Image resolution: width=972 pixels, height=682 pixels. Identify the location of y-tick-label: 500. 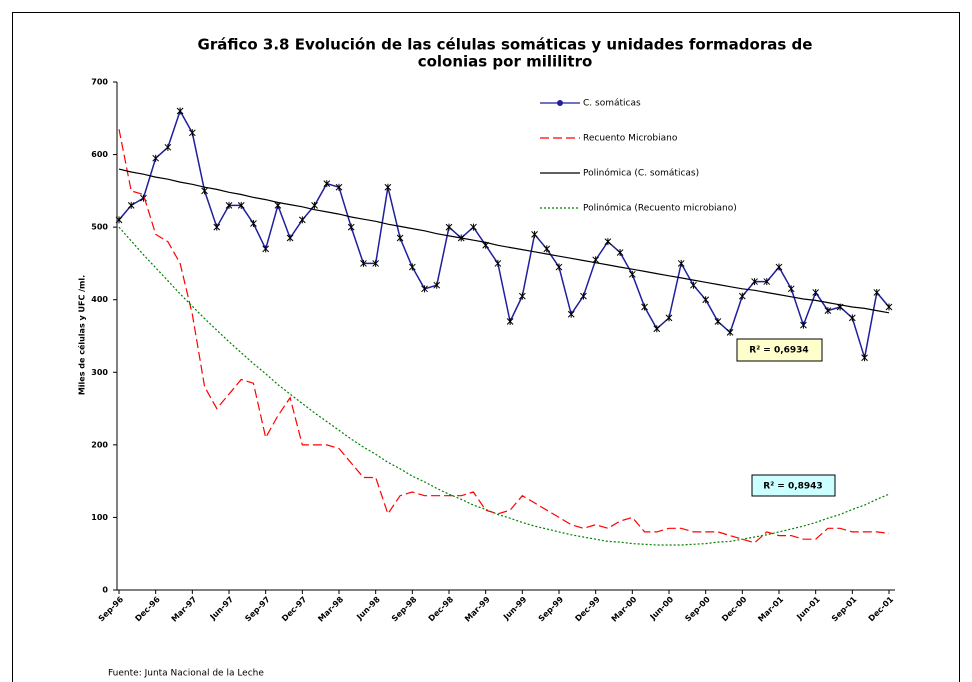
(99, 227).